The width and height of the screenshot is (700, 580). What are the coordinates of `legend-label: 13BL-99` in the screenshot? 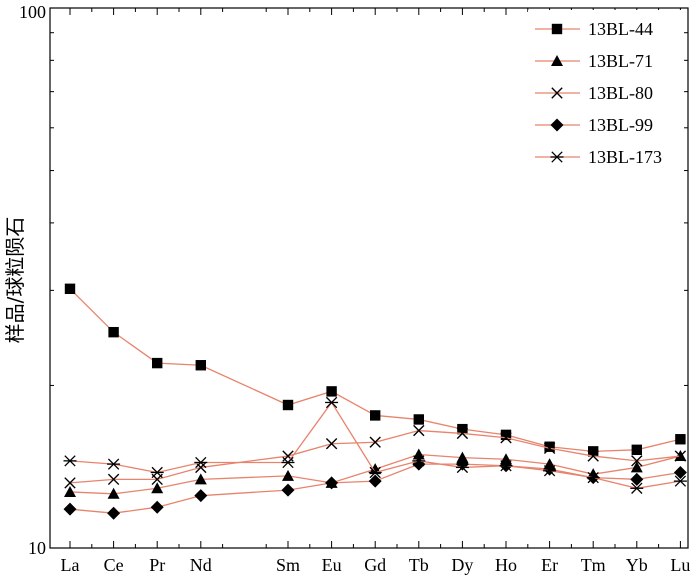 It's located at (620, 125).